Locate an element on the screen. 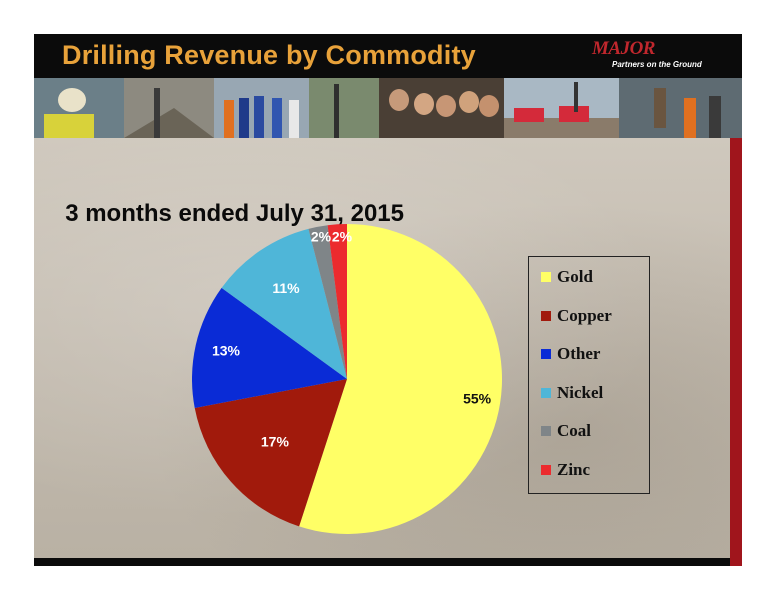  logo-wordmark: MAJOR is located at coordinates (623, 48).